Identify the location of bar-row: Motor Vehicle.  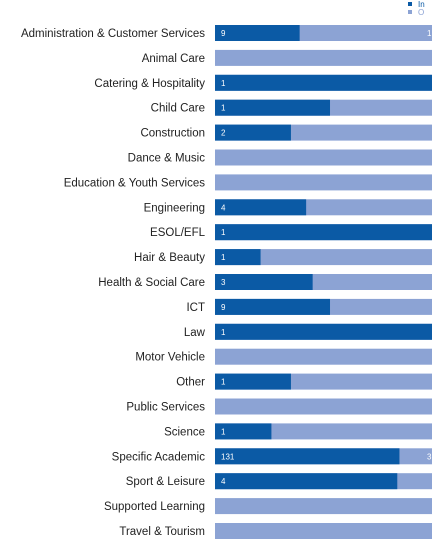
(283, 356).